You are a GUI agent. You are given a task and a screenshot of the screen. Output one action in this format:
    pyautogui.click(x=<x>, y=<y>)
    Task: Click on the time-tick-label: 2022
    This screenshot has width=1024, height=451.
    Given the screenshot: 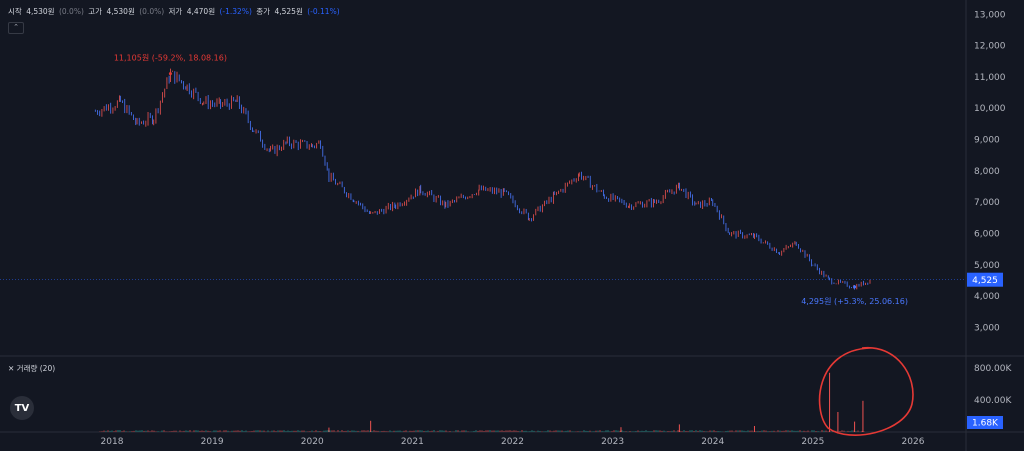 What is the action you would take?
    pyautogui.click(x=512, y=442)
    